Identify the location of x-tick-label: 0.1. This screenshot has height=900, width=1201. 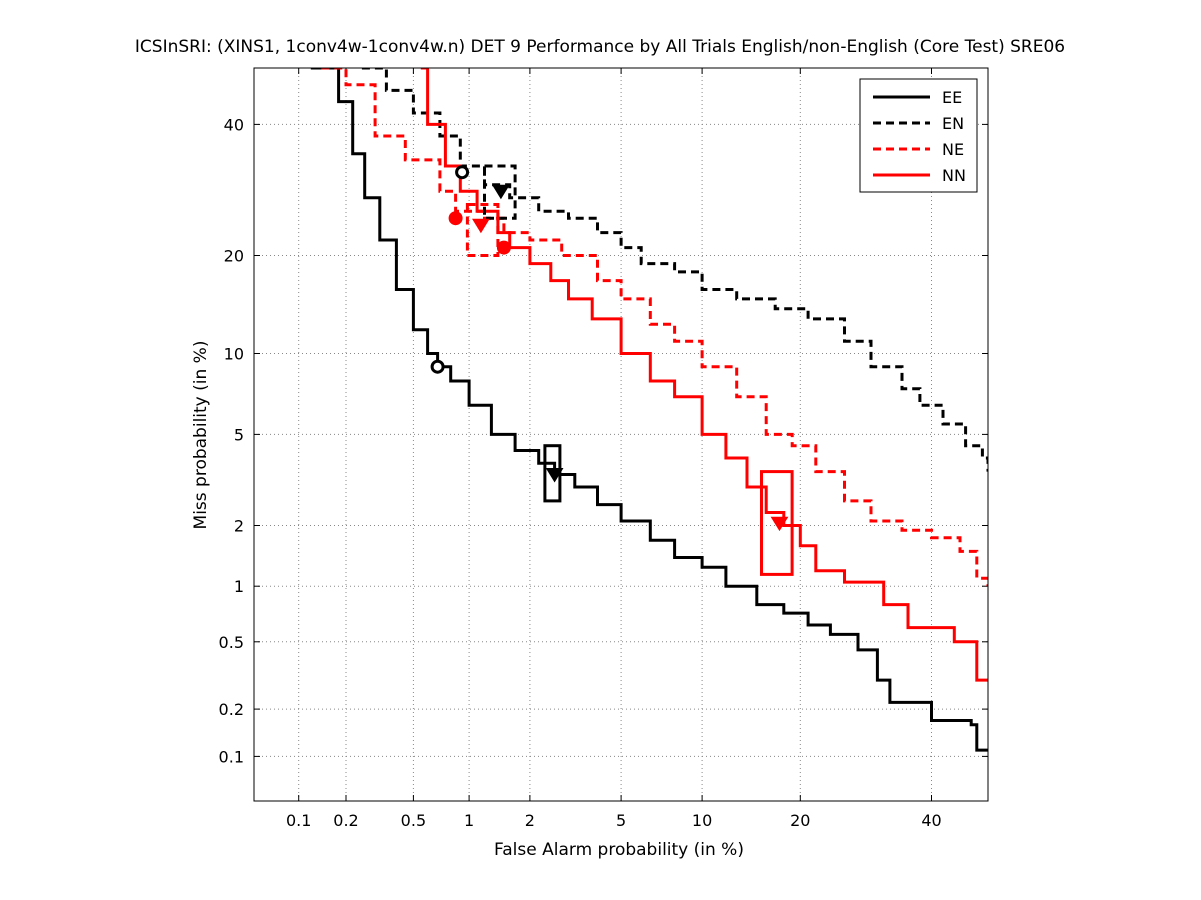
(298, 820).